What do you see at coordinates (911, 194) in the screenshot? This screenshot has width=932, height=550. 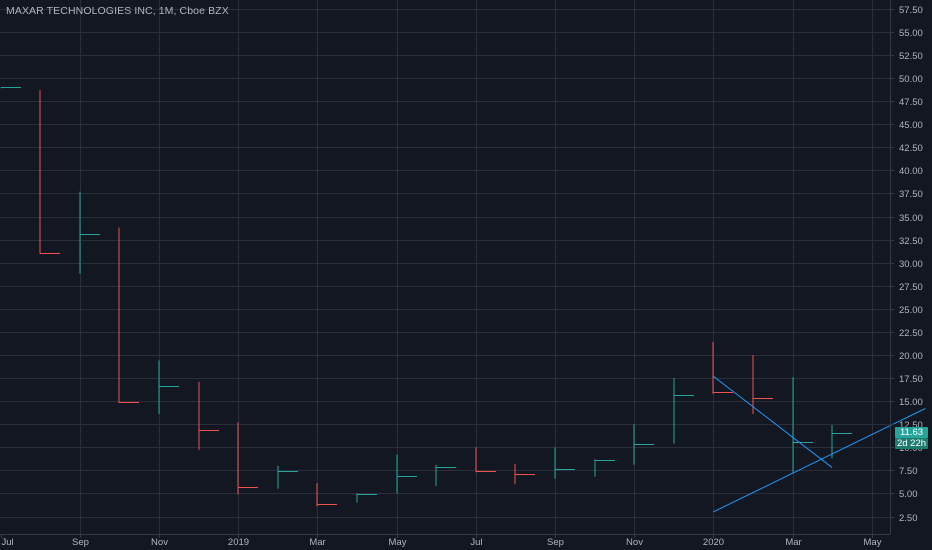 I see `price-tick-label: 37.50` at bounding box center [911, 194].